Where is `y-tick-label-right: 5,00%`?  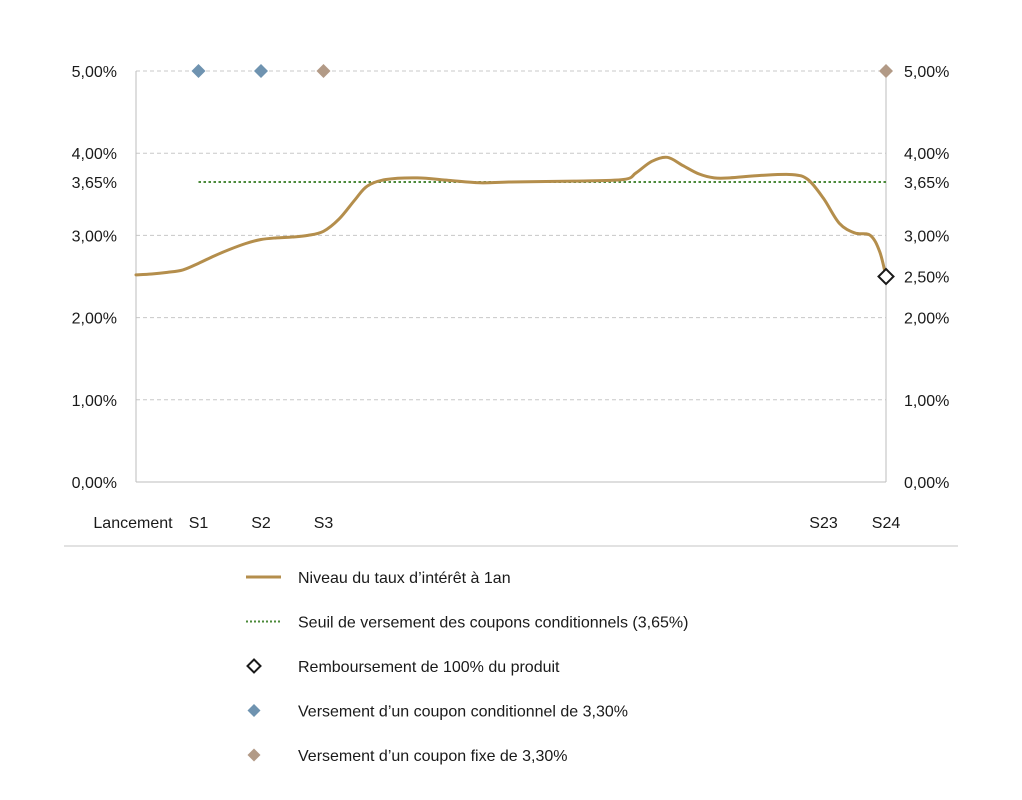 y-tick-label-right: 5,00% is located at coordinates (926, 72).